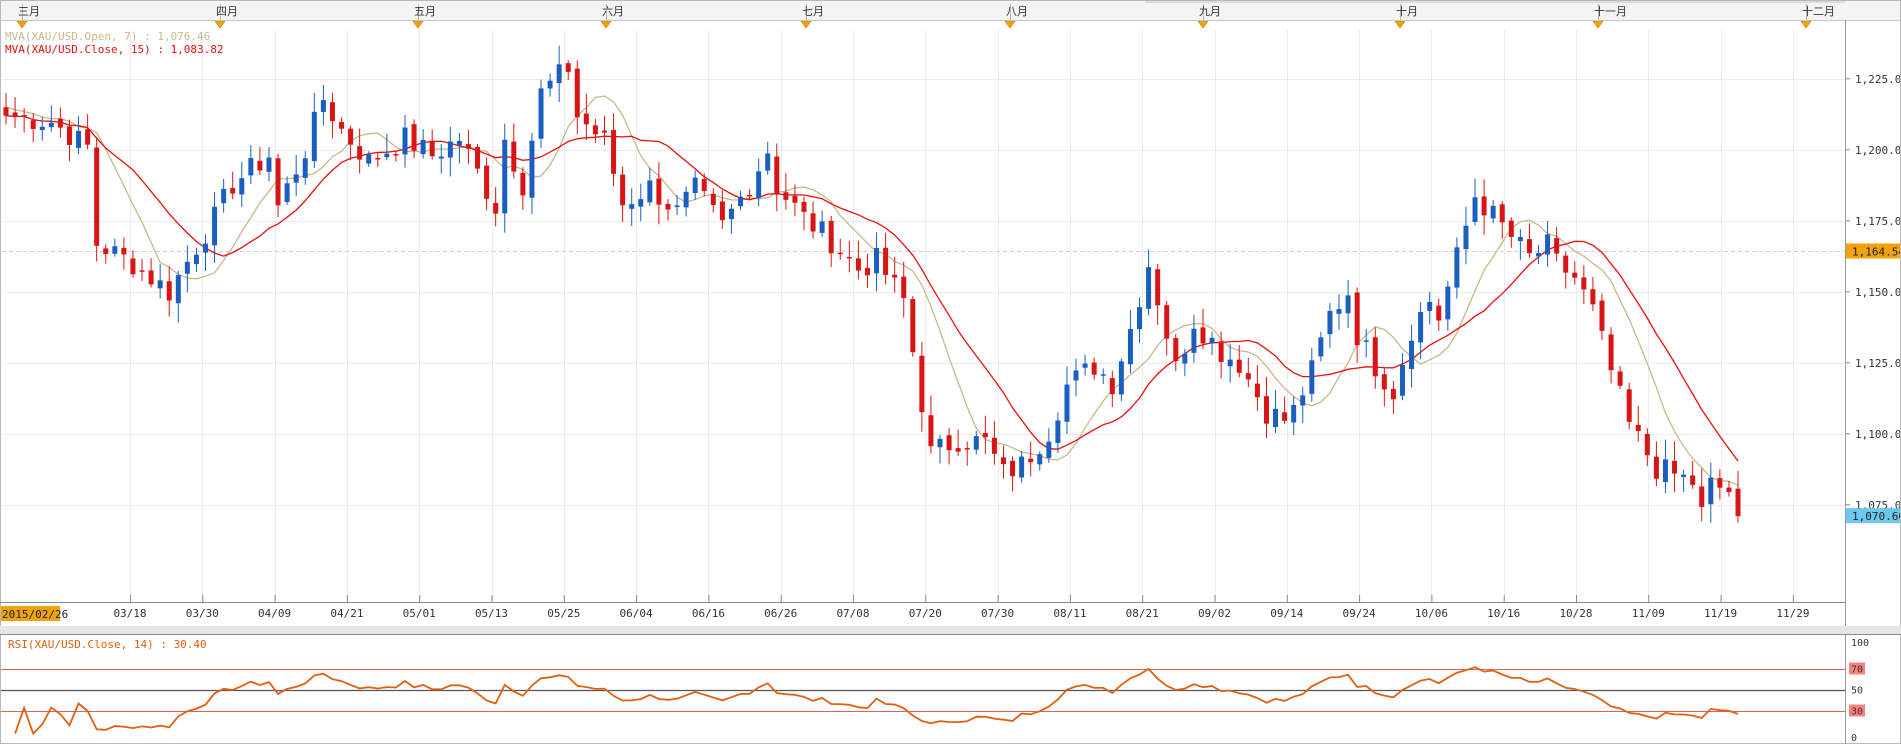 This screenshot has height=748, width=1901. What do you see at coordinates (1503, 613) in the screenshot?
I see `date-label: 10/16` at bounding box center [1503, 613].